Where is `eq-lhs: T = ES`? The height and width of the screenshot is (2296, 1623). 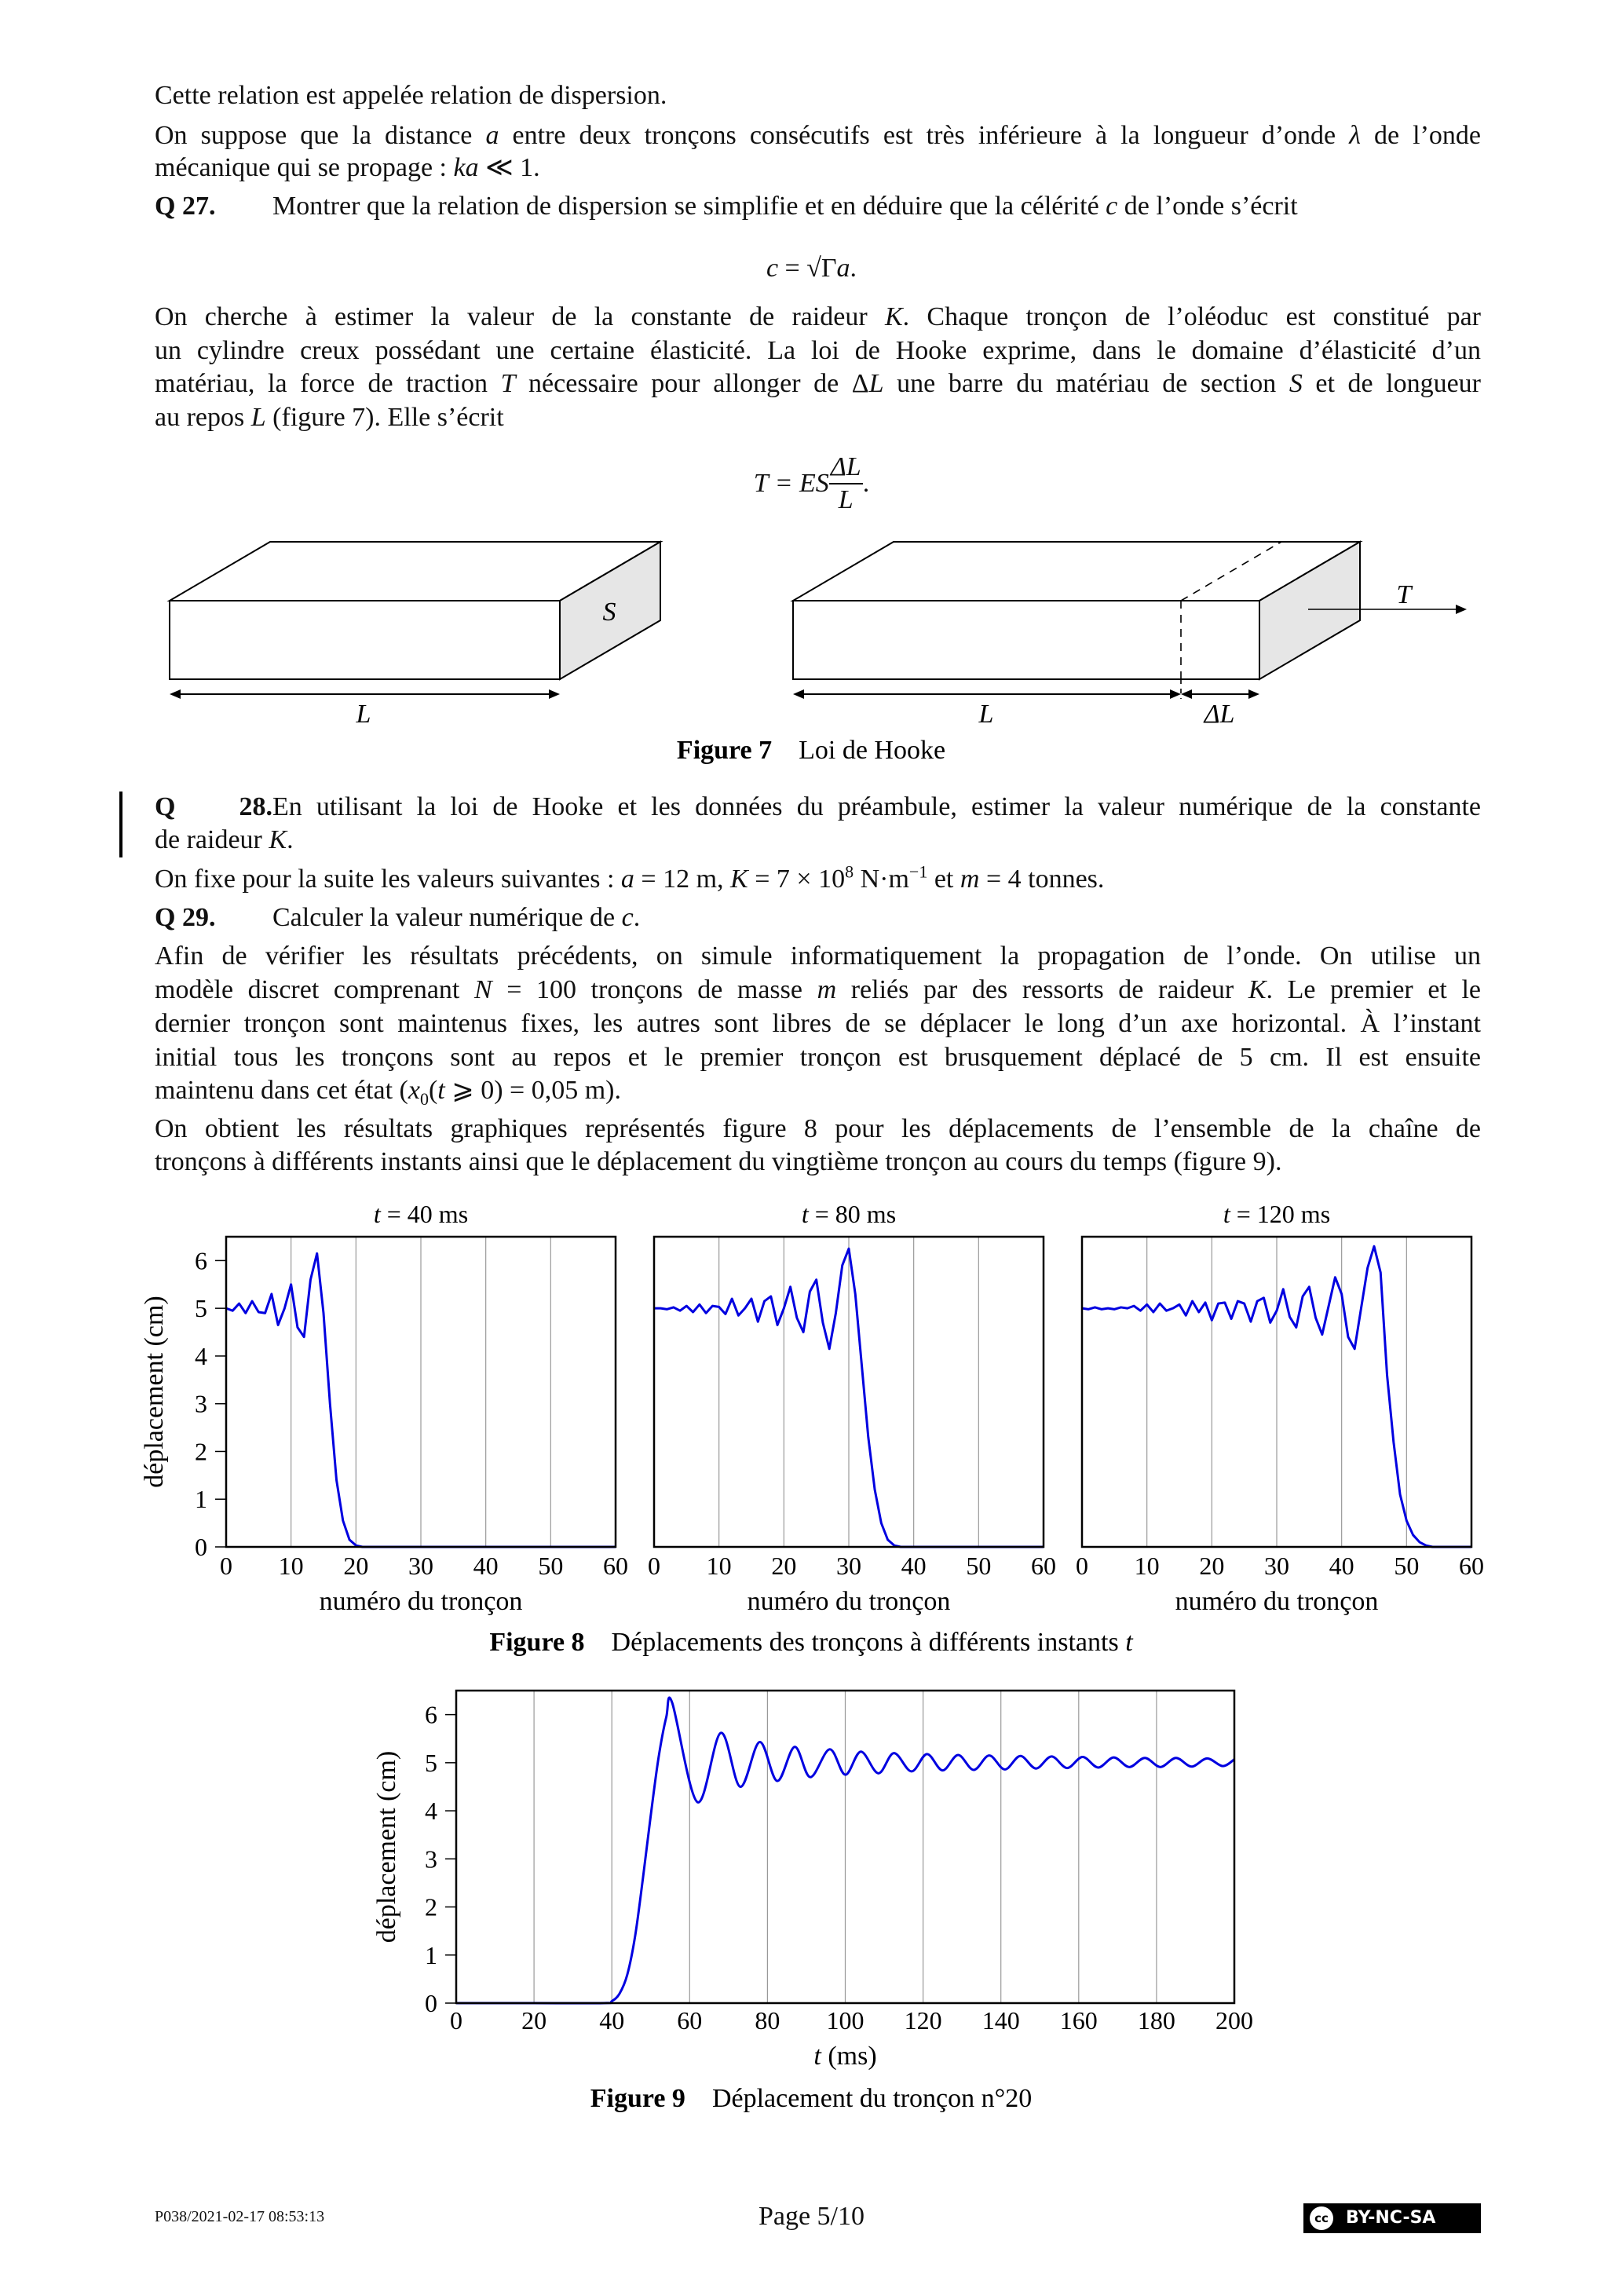 eq-lhs: T = ES is located at coordinates (791, 483).